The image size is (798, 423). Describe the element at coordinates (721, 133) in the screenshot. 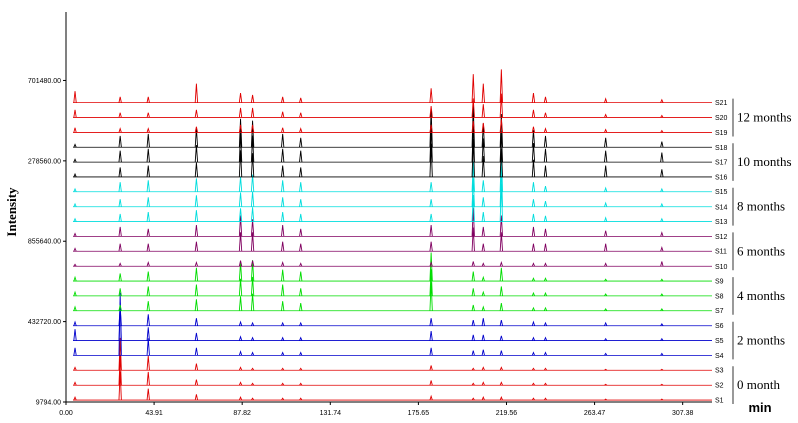

I see `series-label: S19` at that location.